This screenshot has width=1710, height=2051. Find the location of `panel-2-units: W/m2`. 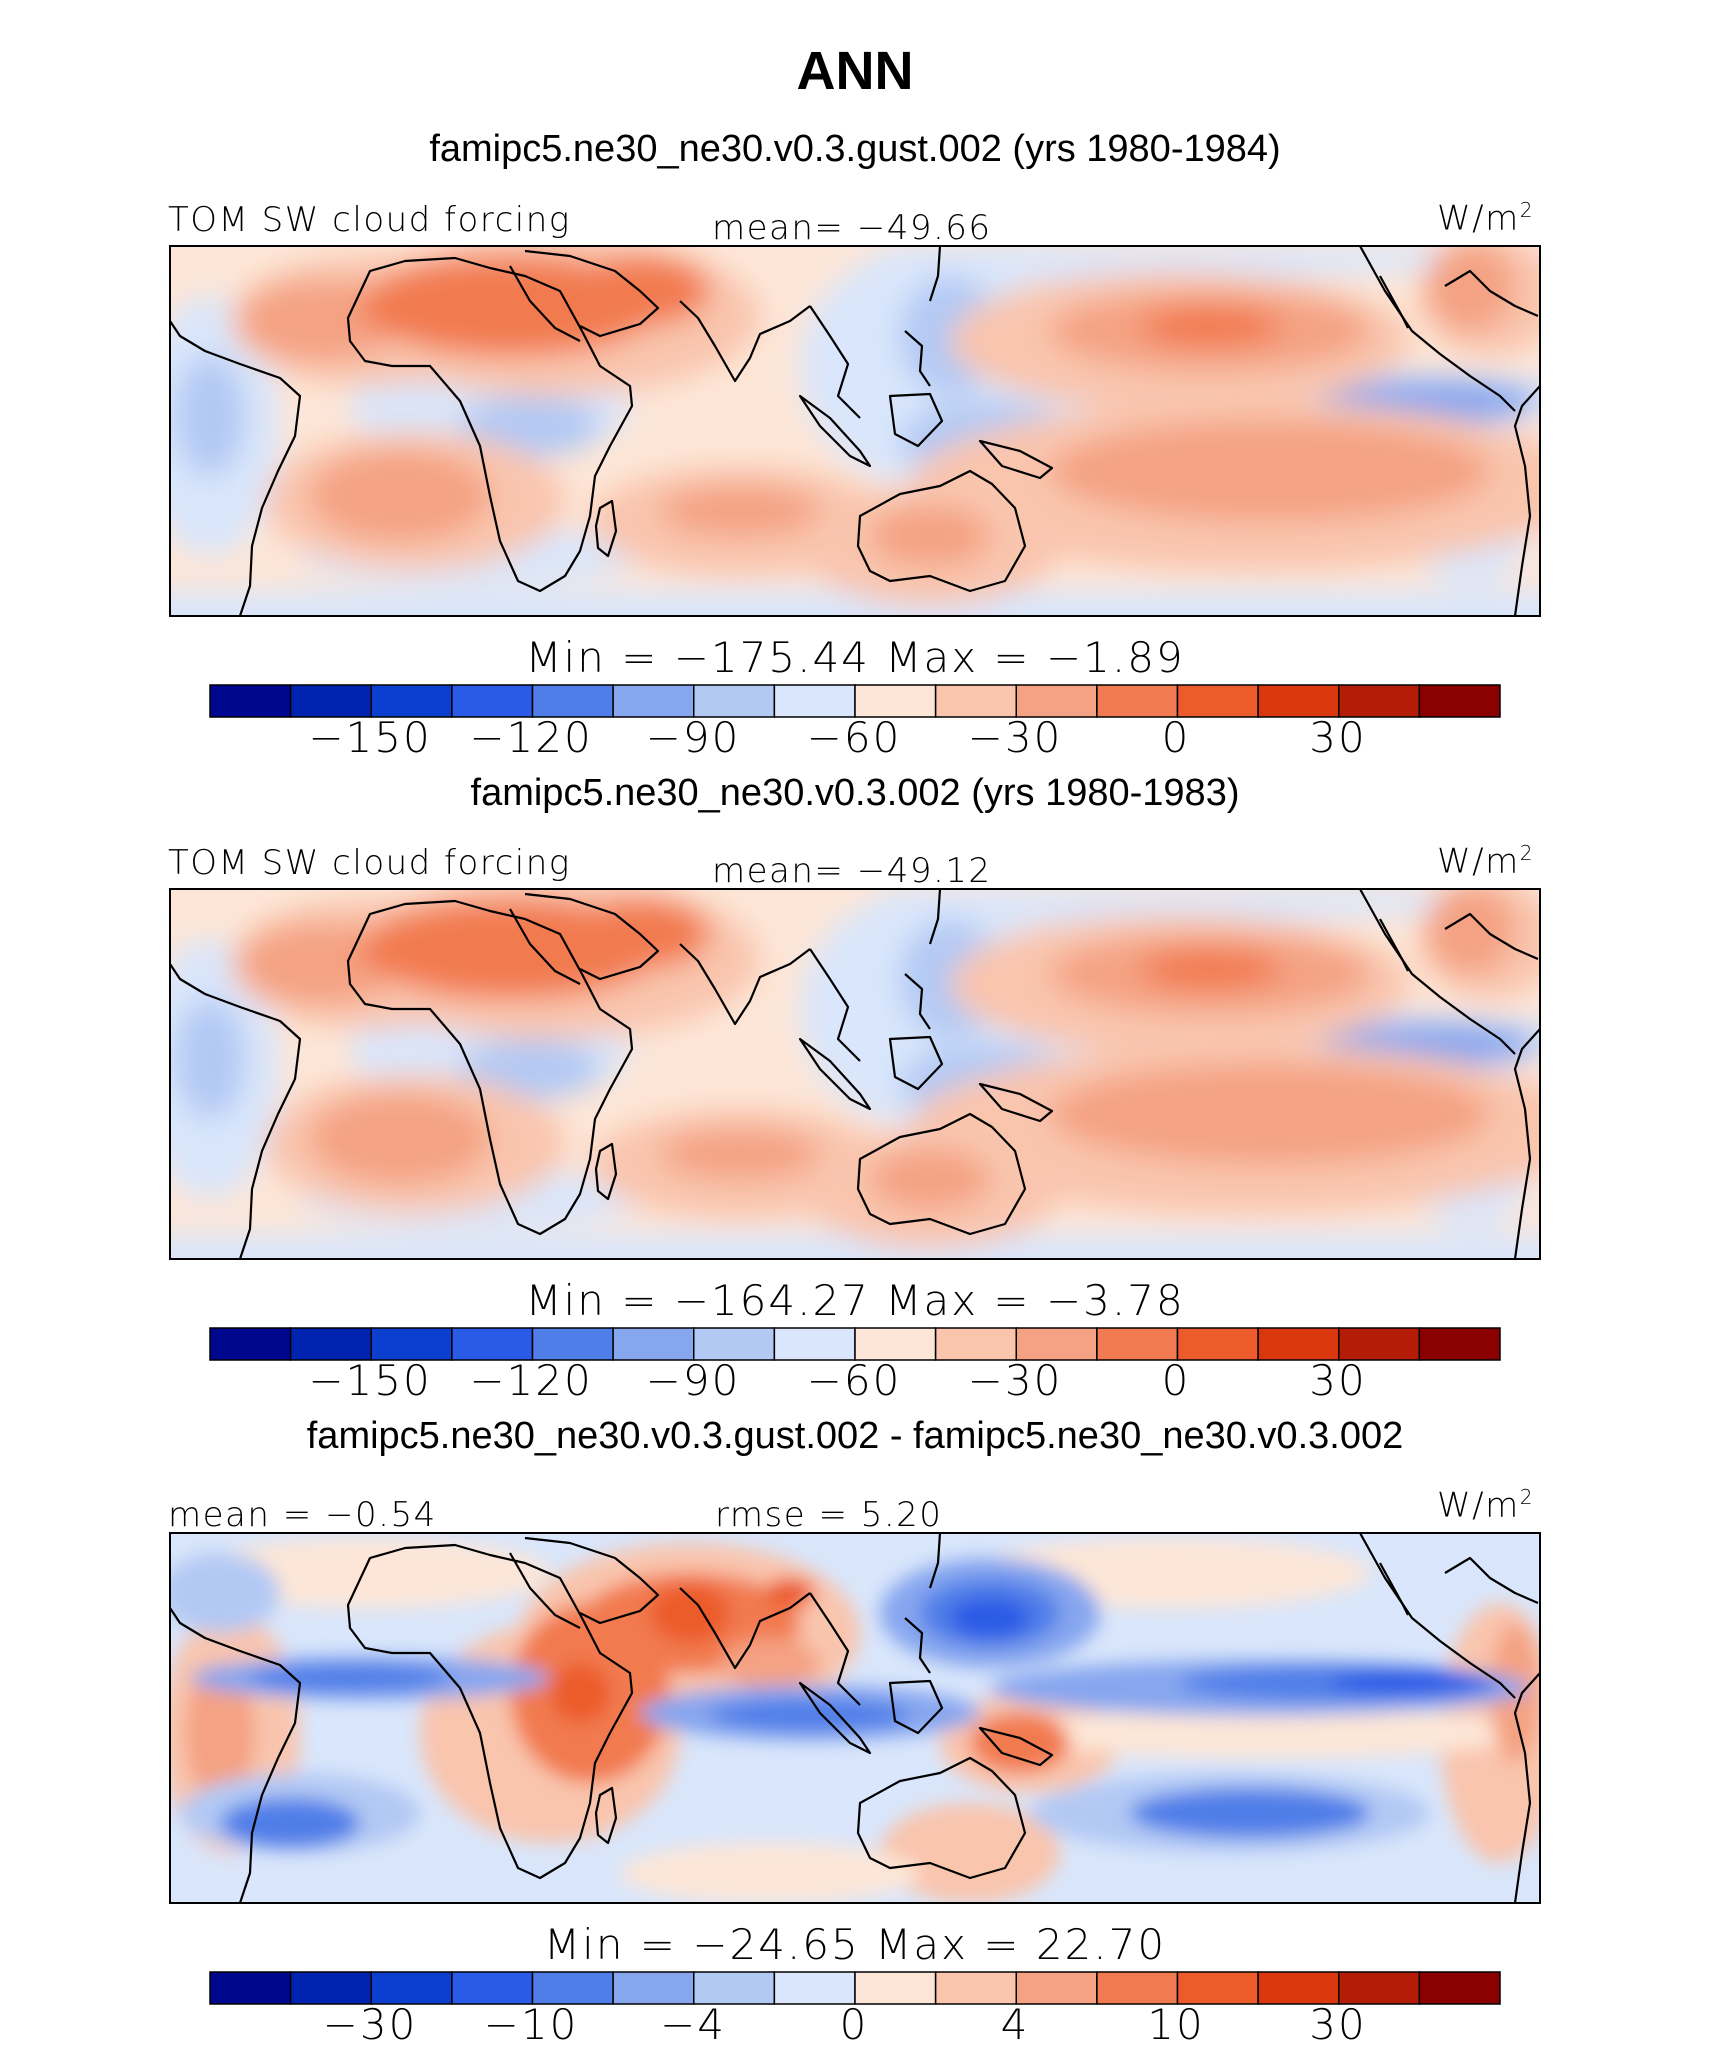

panel-2-units: W/m2 is located at coordinates (1485, 861).